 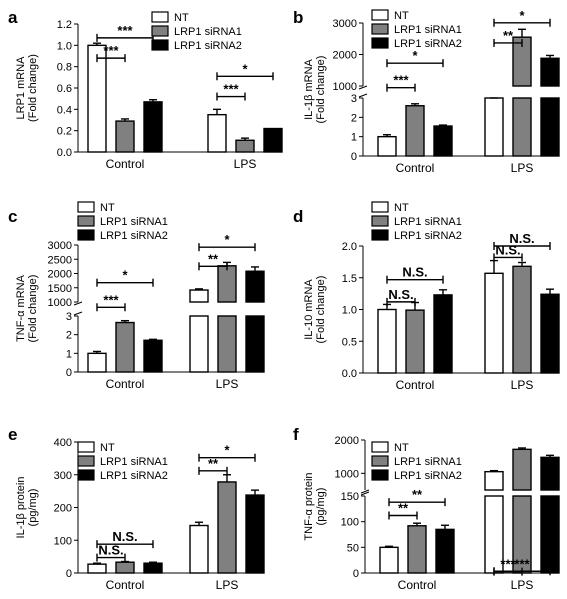 What do you see at coordinates (428, 236) in the screenshot?
I see `legend-label: LRP1 siRNA2` at bounding box center [428, 236].